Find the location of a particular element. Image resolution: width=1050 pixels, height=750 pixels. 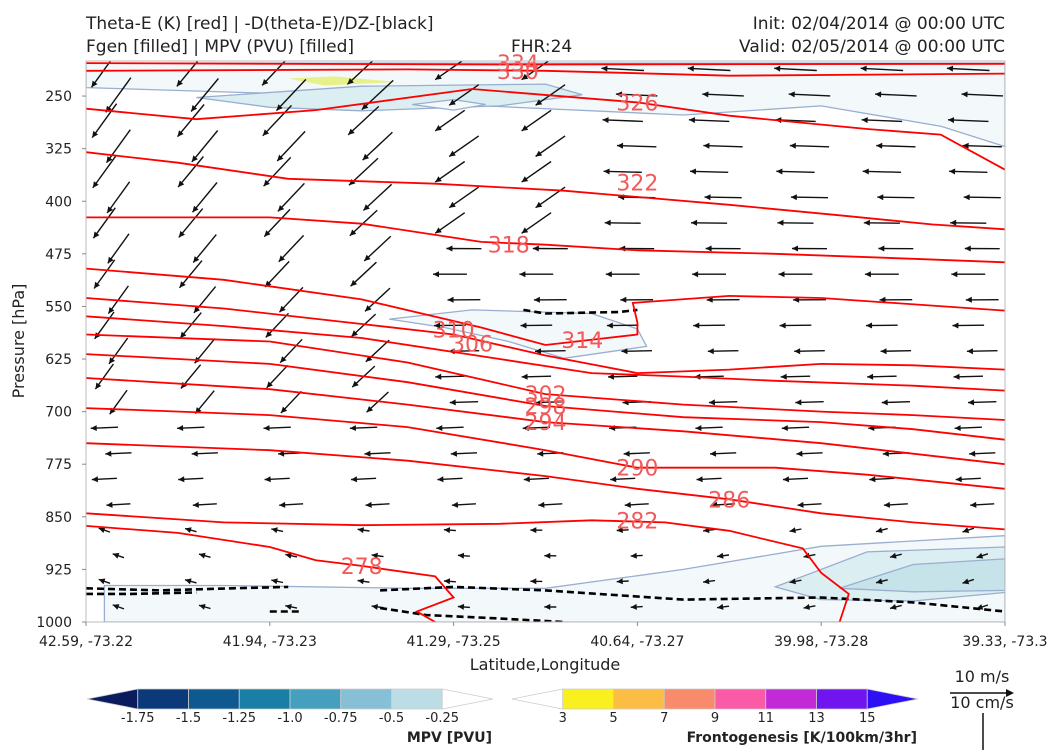

theta-e-label-330: 330 is located at coordinates (518, 72).